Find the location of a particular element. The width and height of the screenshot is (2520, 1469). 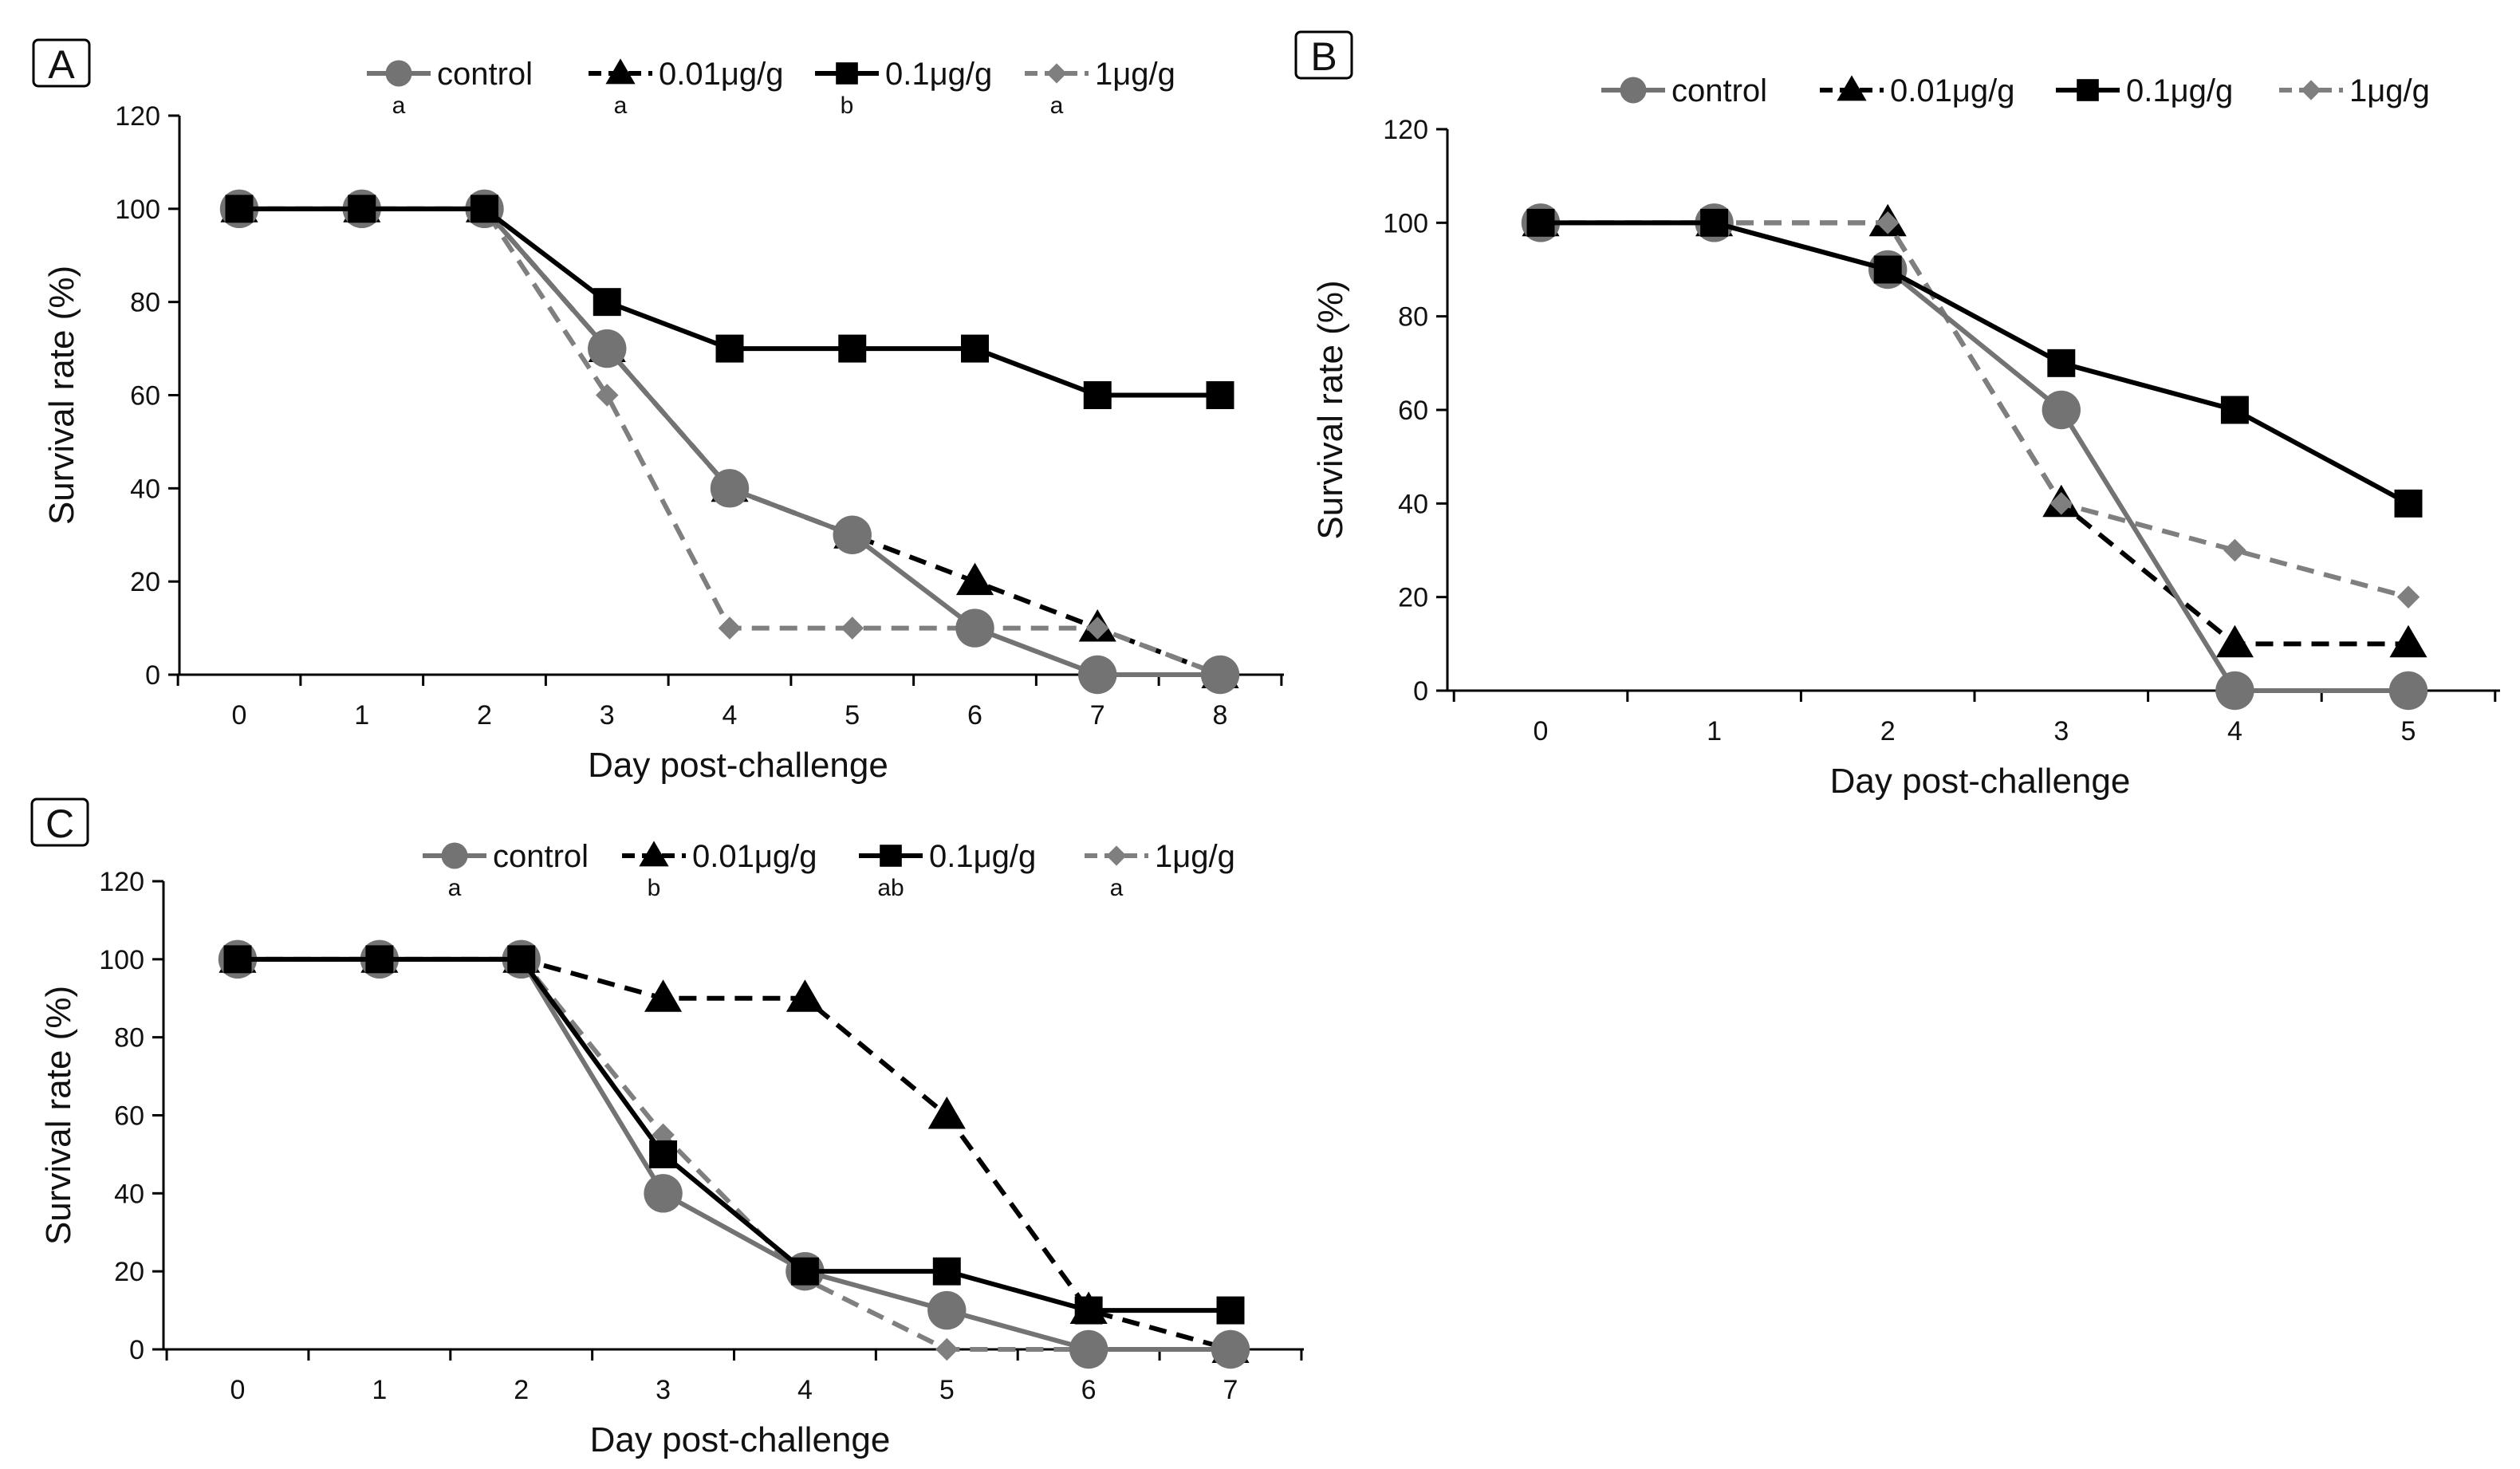

panel-letter-text: A is located at coordinates (61, 64).